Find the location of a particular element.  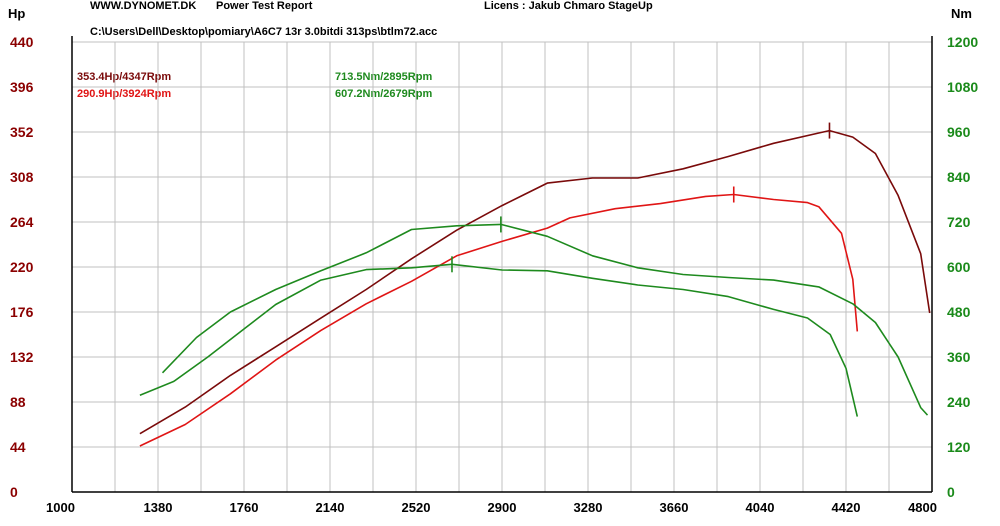

x-tick-label: 4040 is located at coordinates (760, 507).